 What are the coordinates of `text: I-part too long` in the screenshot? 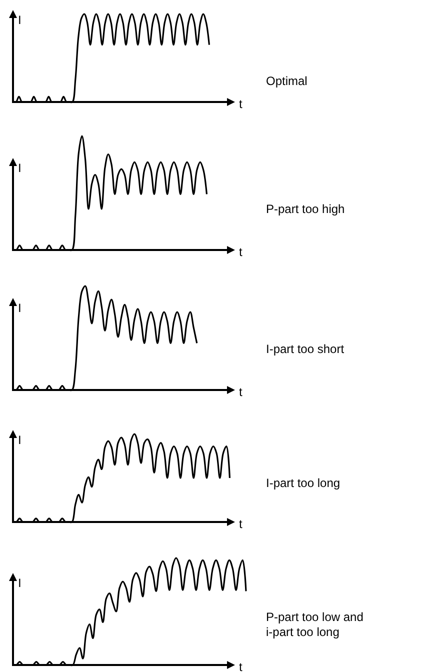 It's located at (303, 483).